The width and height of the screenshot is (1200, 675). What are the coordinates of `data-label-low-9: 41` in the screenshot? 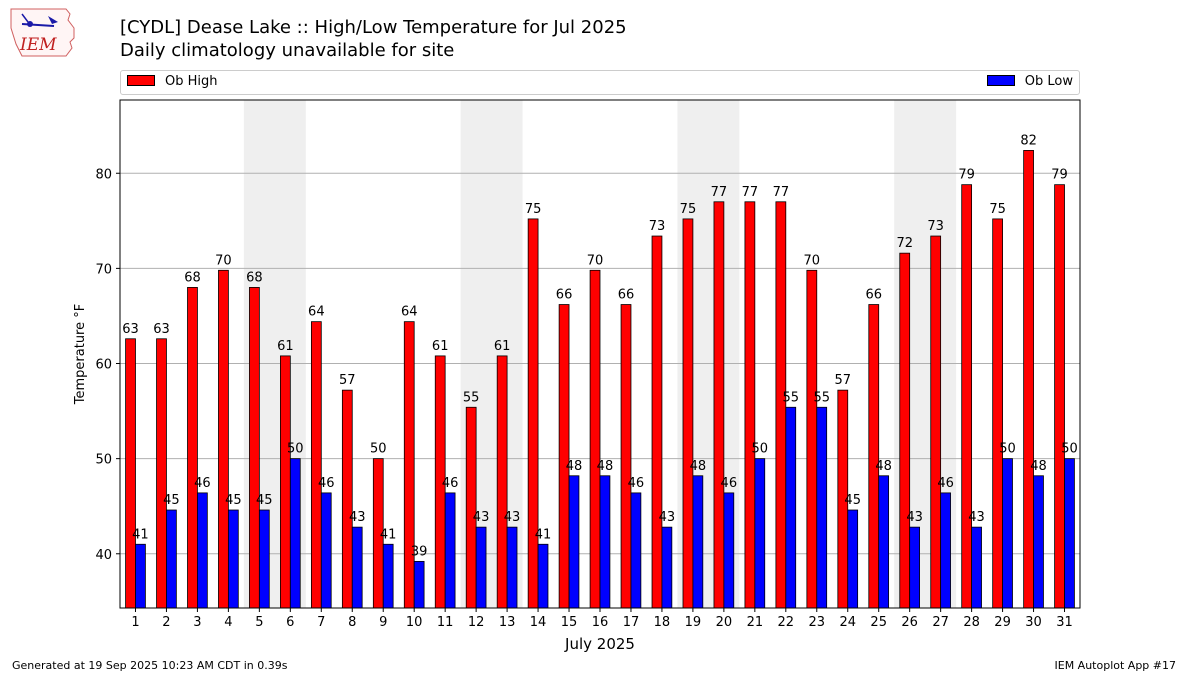 It's located at (388, 534).